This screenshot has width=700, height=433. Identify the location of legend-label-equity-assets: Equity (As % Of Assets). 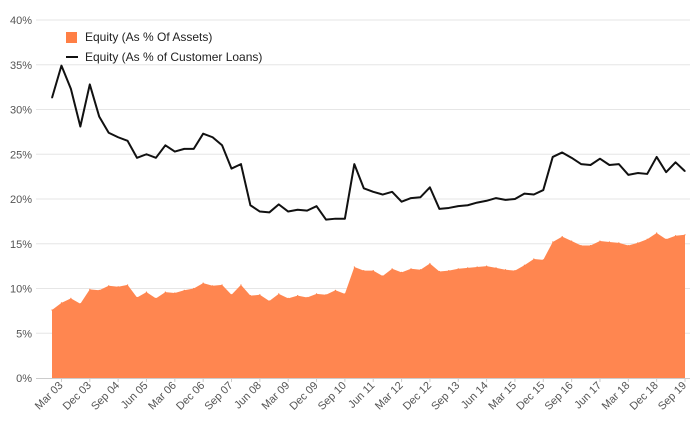
(149, 37).